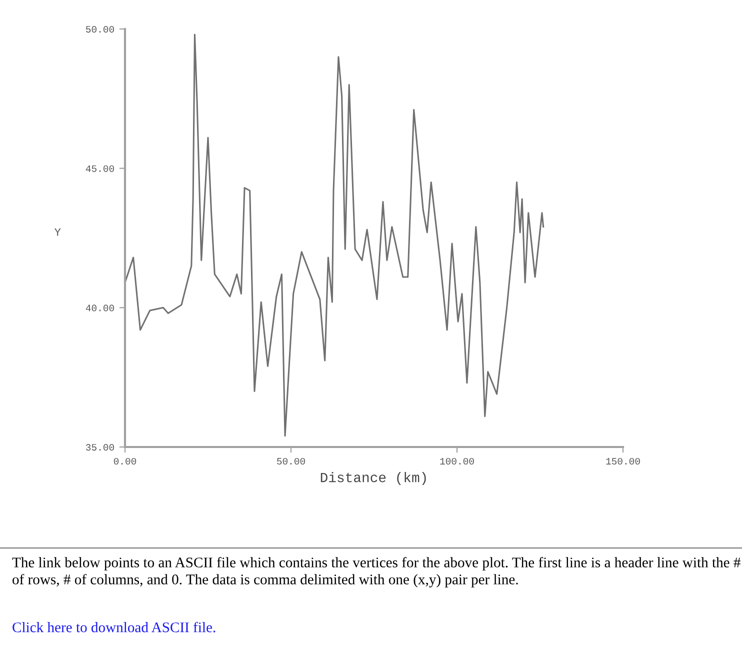 Image resolution: width=742 pixels, height=657 pixels. I want to click on y-tick-label: 45.00, so click(100, 168).